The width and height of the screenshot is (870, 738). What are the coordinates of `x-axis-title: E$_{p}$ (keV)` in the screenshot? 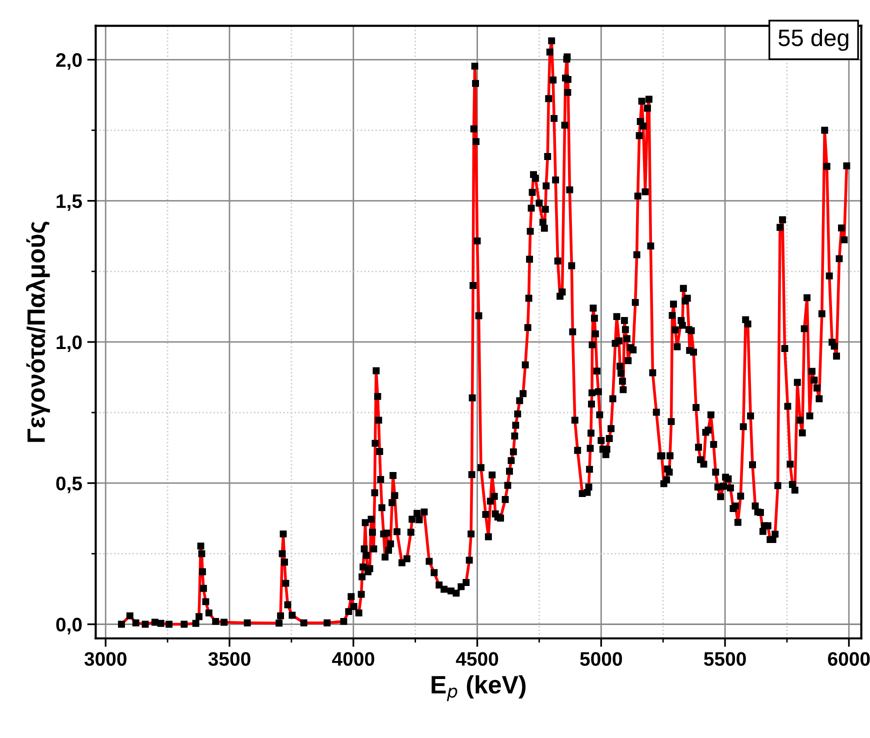 It's located at (479, 688).